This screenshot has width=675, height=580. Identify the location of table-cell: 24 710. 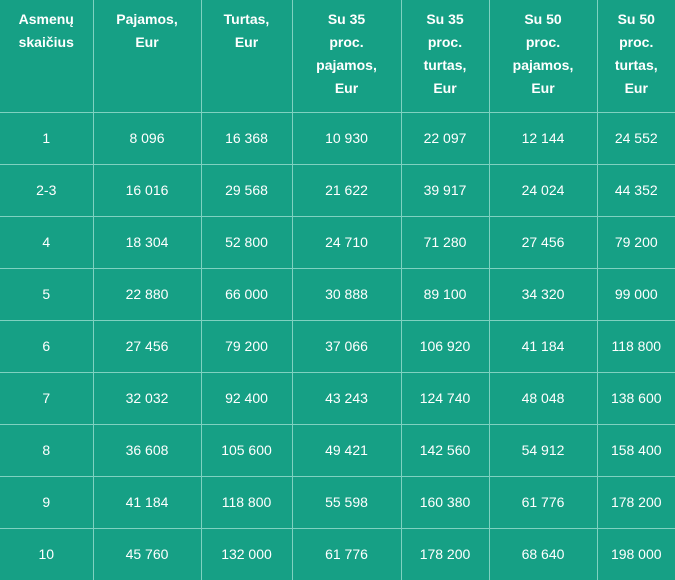
(346, 242).